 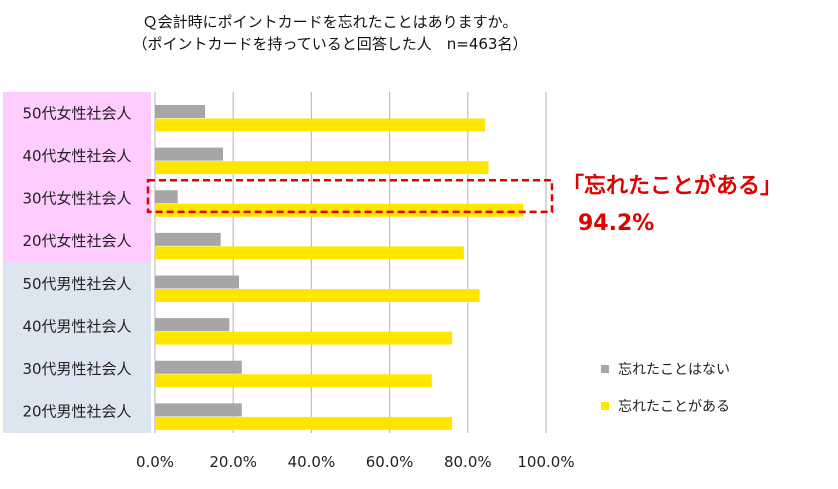 What do you see at coordinates (674, 407) in the screenshot?
I see `legend-label: 忘れたことがある` at bounding box center [674, 407].